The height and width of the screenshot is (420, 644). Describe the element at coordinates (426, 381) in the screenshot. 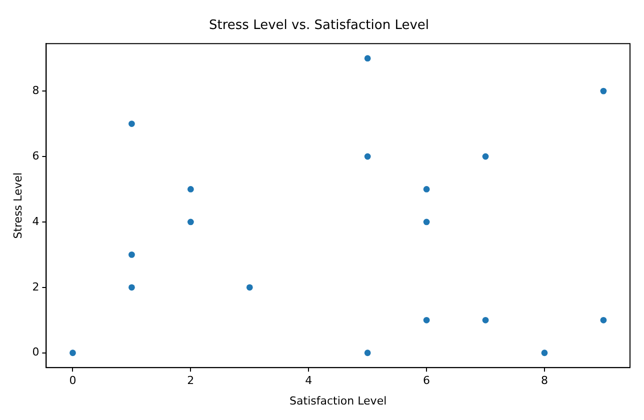

I see `x-tick-label: 6` at that location.